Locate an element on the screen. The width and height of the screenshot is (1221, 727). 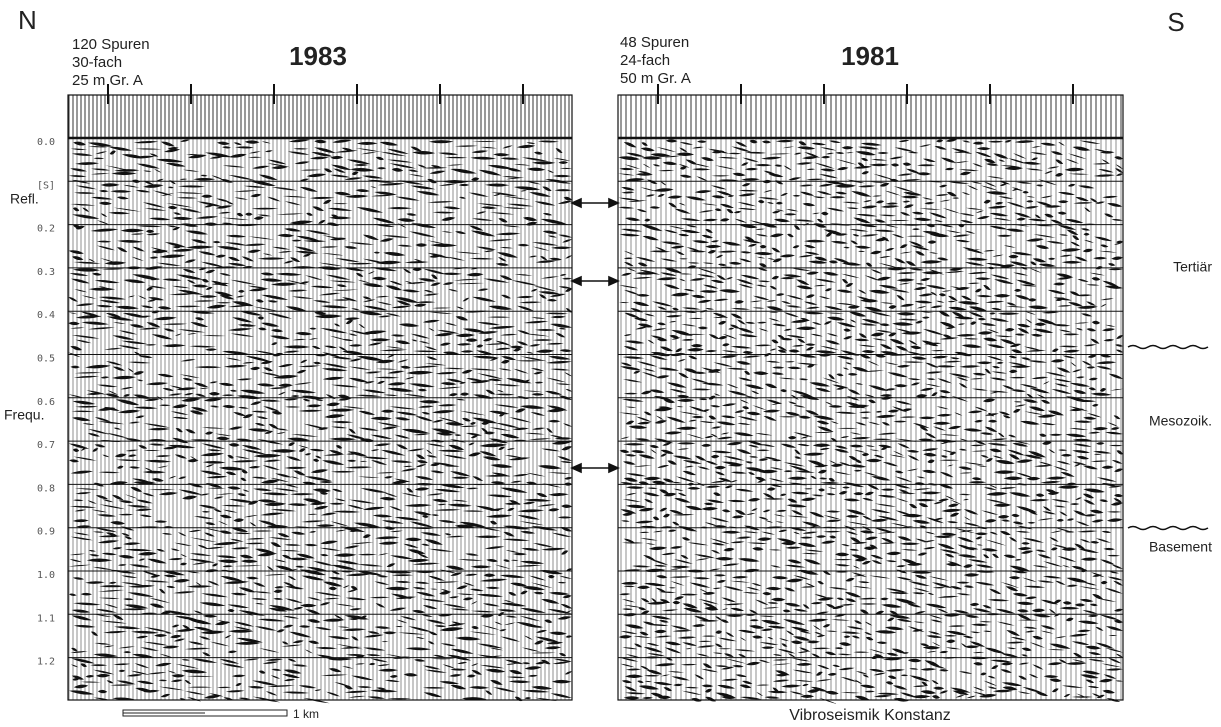
boundaries is located at coordinates (1168, 437).